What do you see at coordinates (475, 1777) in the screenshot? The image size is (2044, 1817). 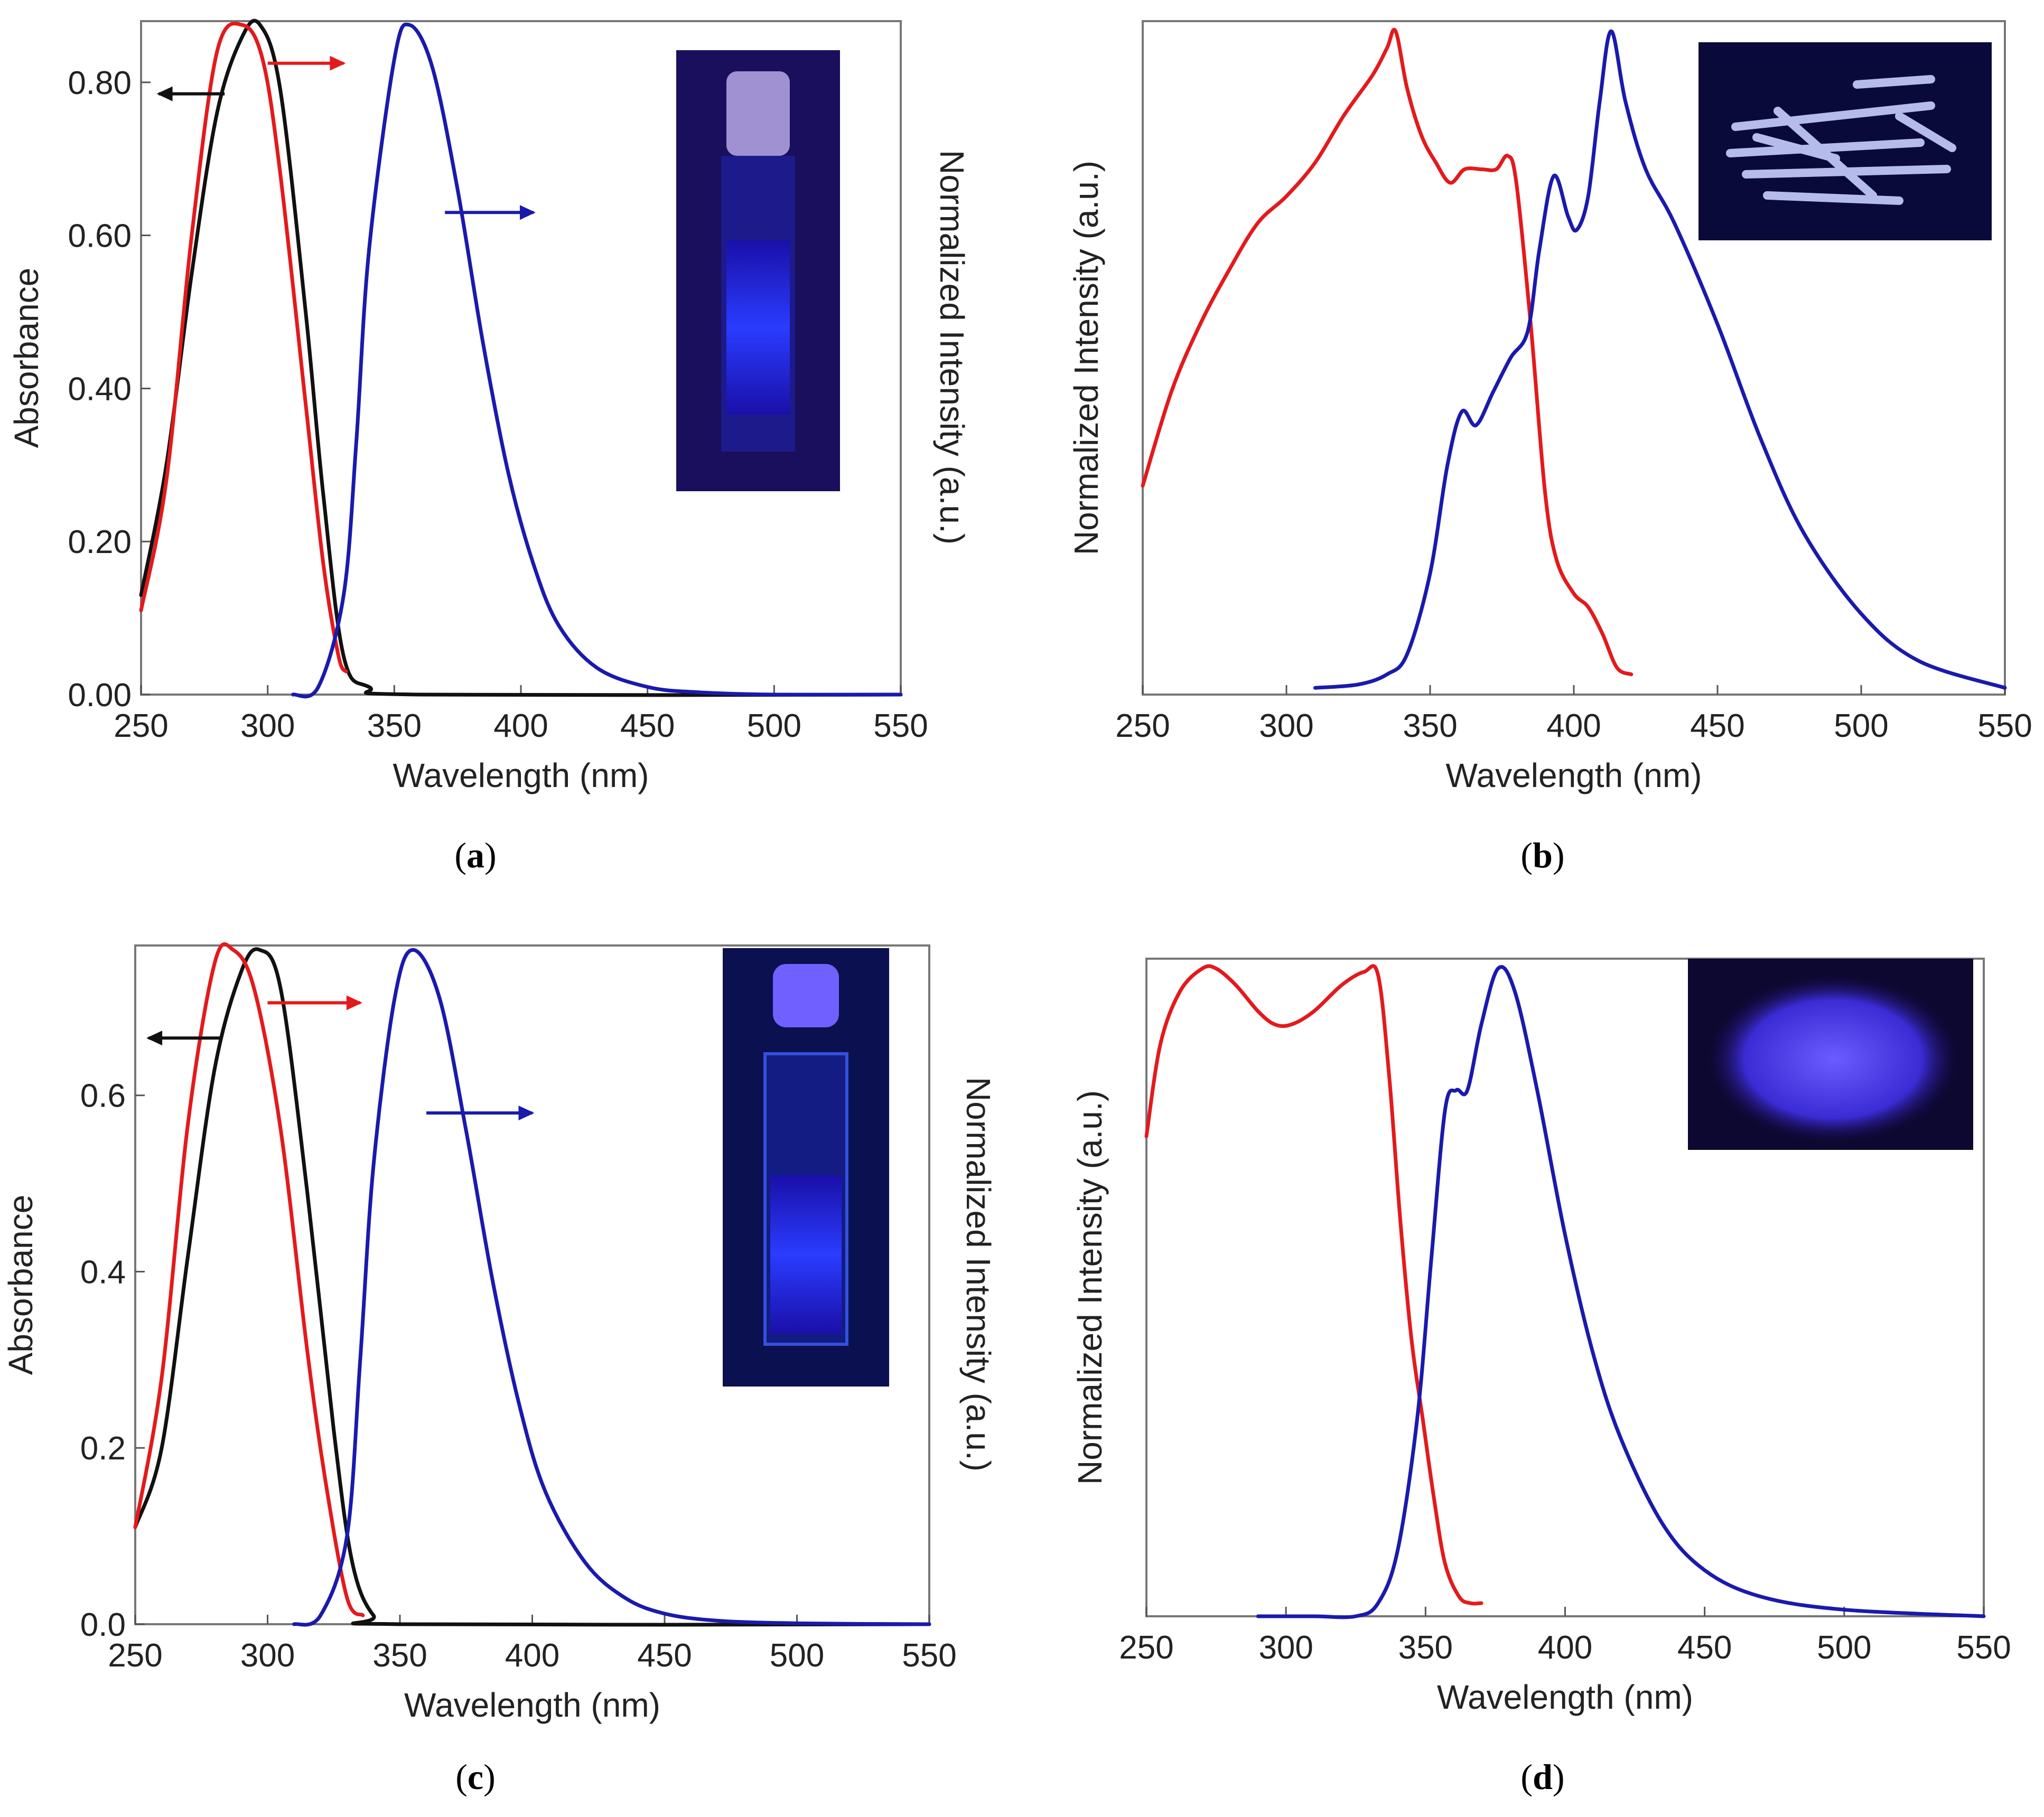 I see `caption-c: (c)` at bounding box center [475, 1777].